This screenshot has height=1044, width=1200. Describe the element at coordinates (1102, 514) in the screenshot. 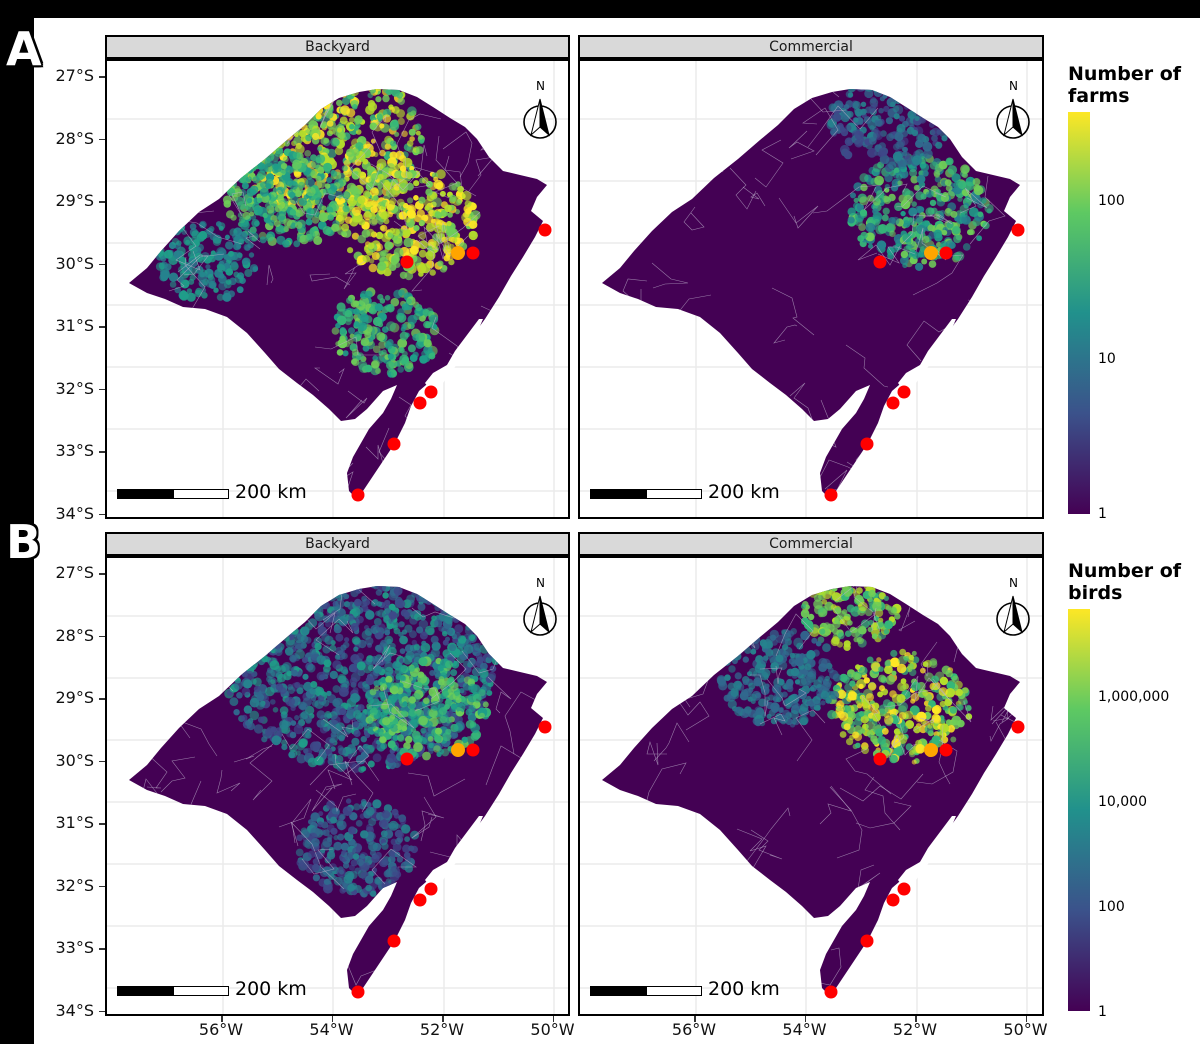

I see `legend-farms-label-1: 1` at that location.